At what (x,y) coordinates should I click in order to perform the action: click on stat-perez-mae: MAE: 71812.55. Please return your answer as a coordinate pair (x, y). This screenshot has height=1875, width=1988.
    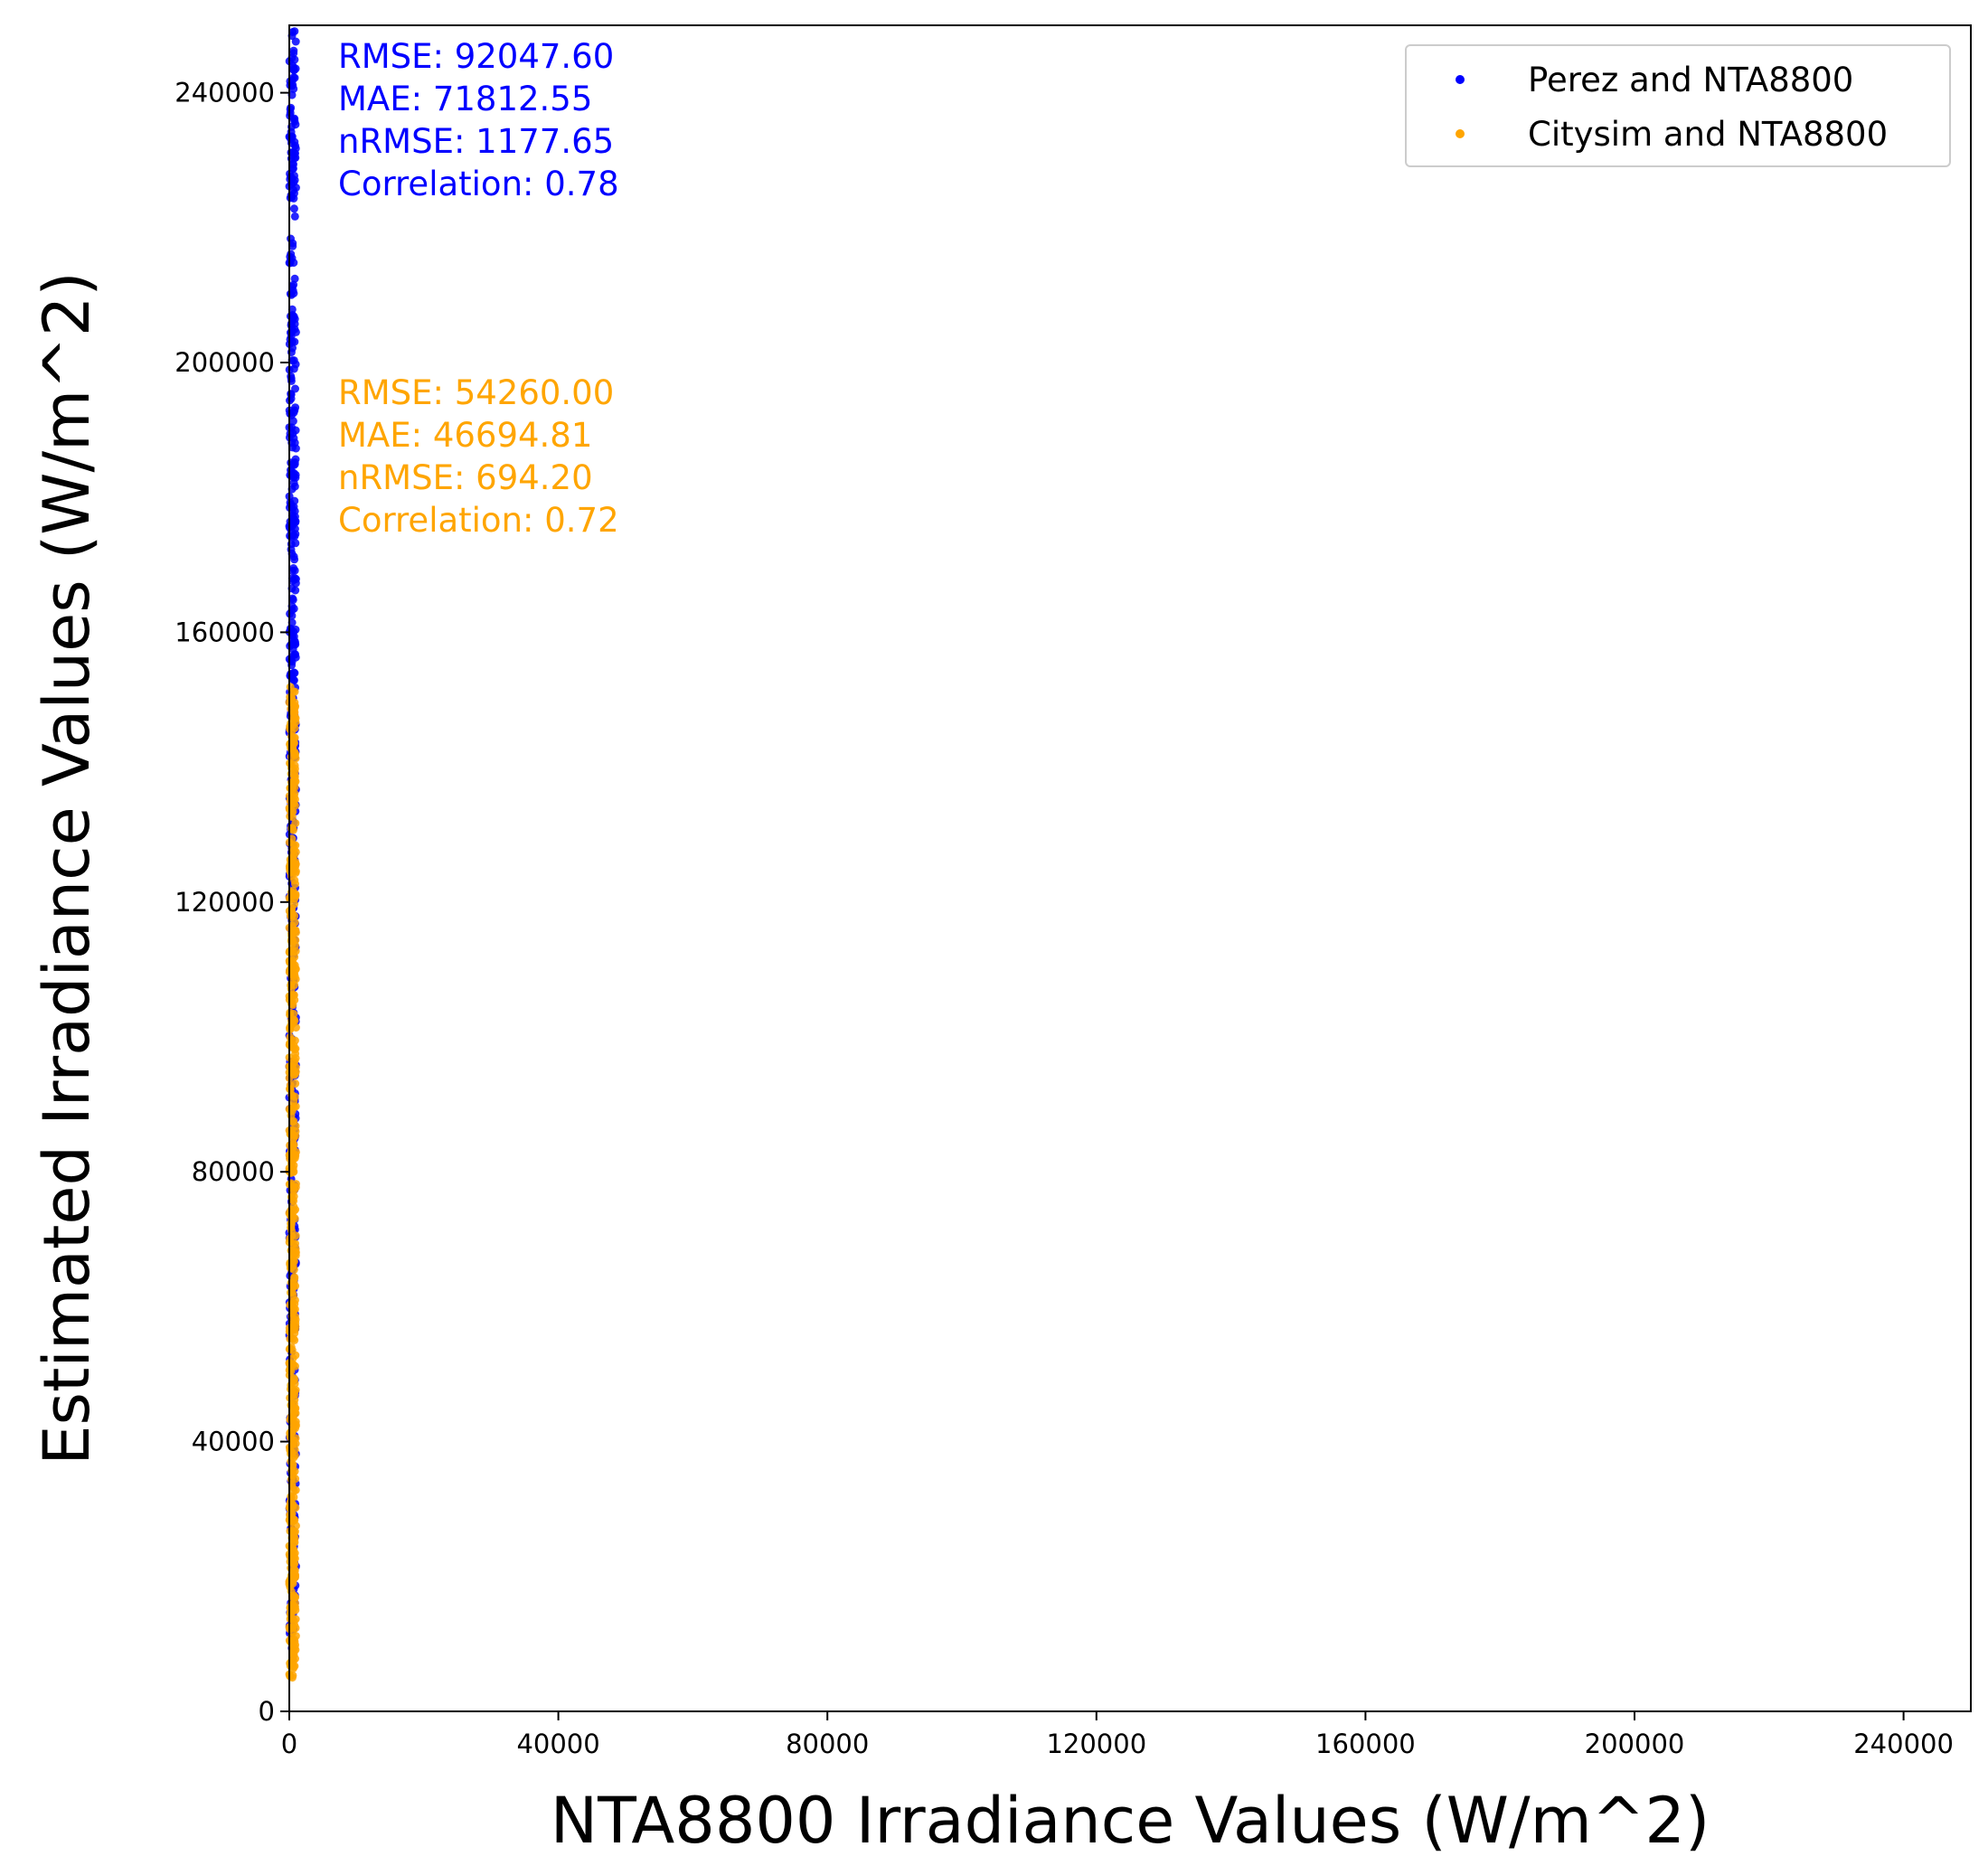
    Looking at the image, I should click on (465, 99).